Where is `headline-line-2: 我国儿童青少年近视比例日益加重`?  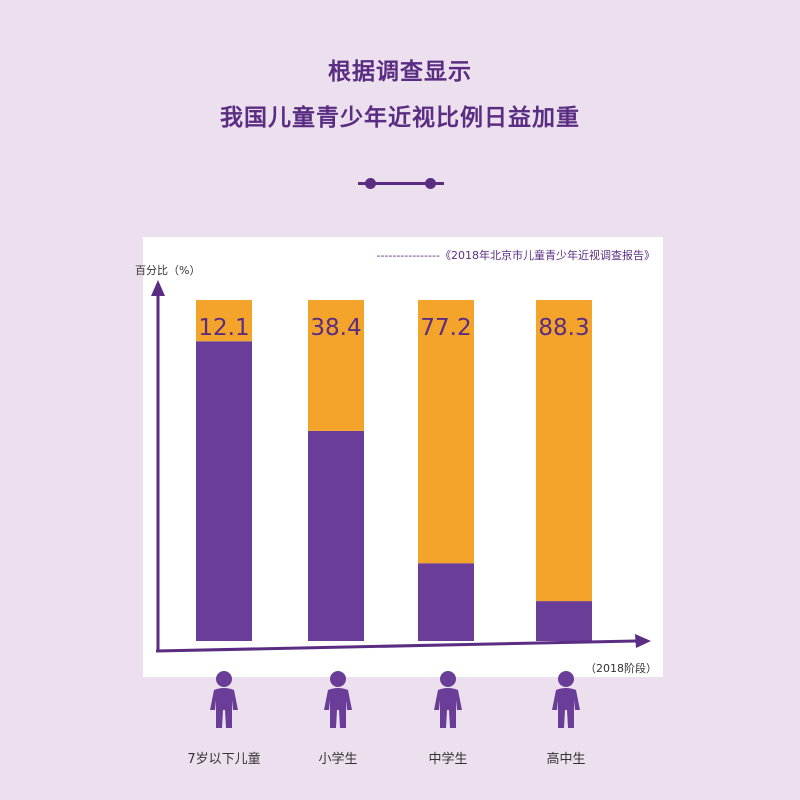 headline-line-2: 我国儿童青少年近视比例日益加重 is located at coordinates (400, 118).